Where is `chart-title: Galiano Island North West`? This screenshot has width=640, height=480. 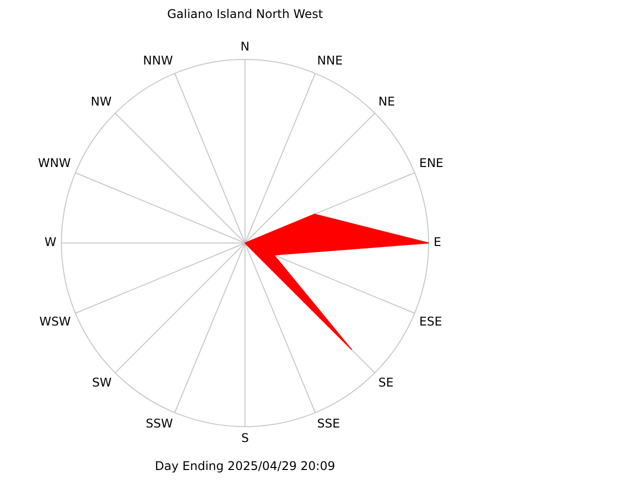
chart-title: Galiano Island North West is located at coordinates (245, 14).